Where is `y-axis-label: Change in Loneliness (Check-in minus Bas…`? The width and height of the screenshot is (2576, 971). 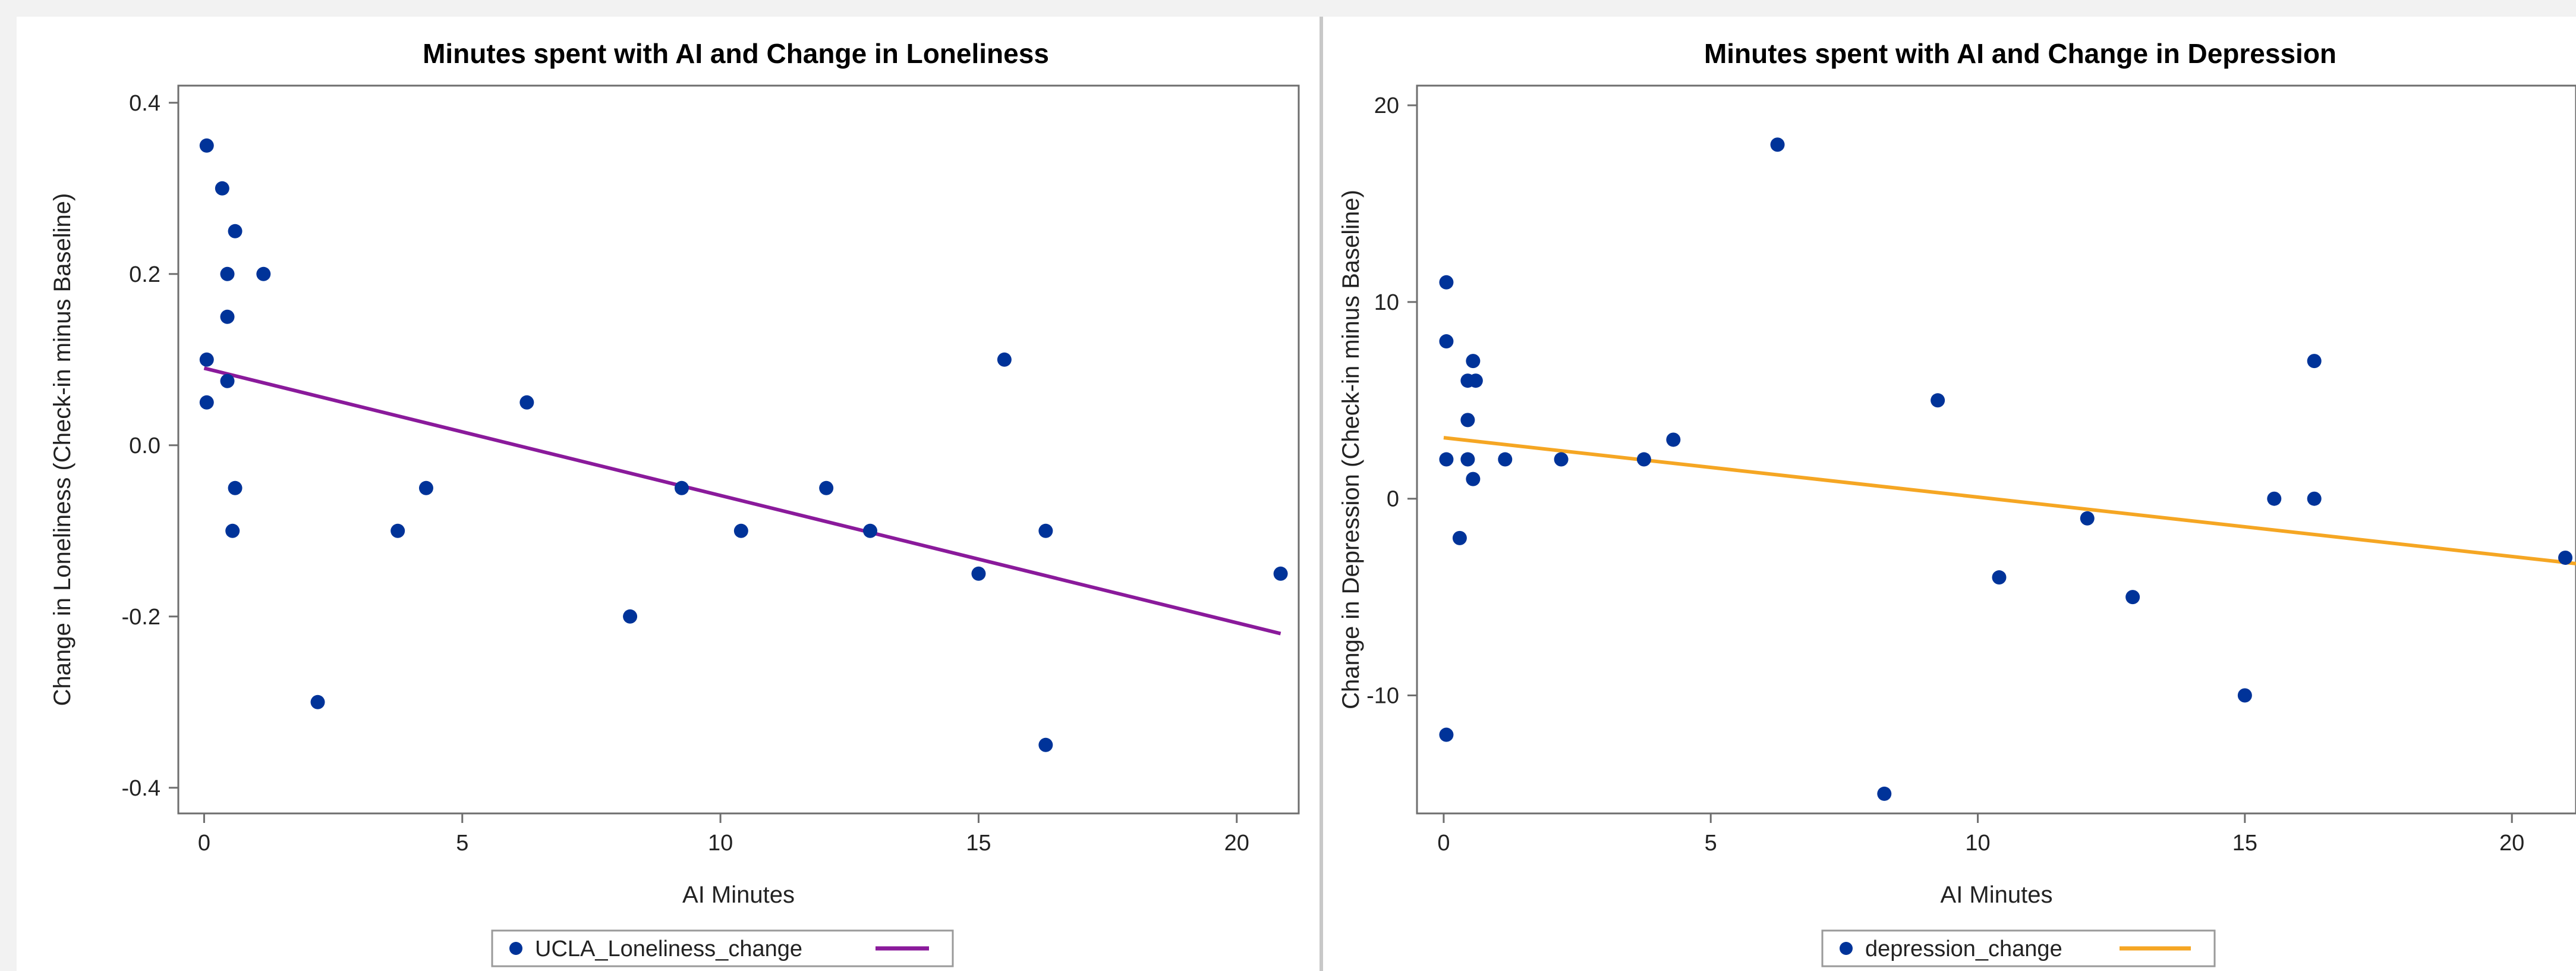 y-axis-label: Change in Loneliness (Check-in minus Bas… is located at coordinates (62, 449).